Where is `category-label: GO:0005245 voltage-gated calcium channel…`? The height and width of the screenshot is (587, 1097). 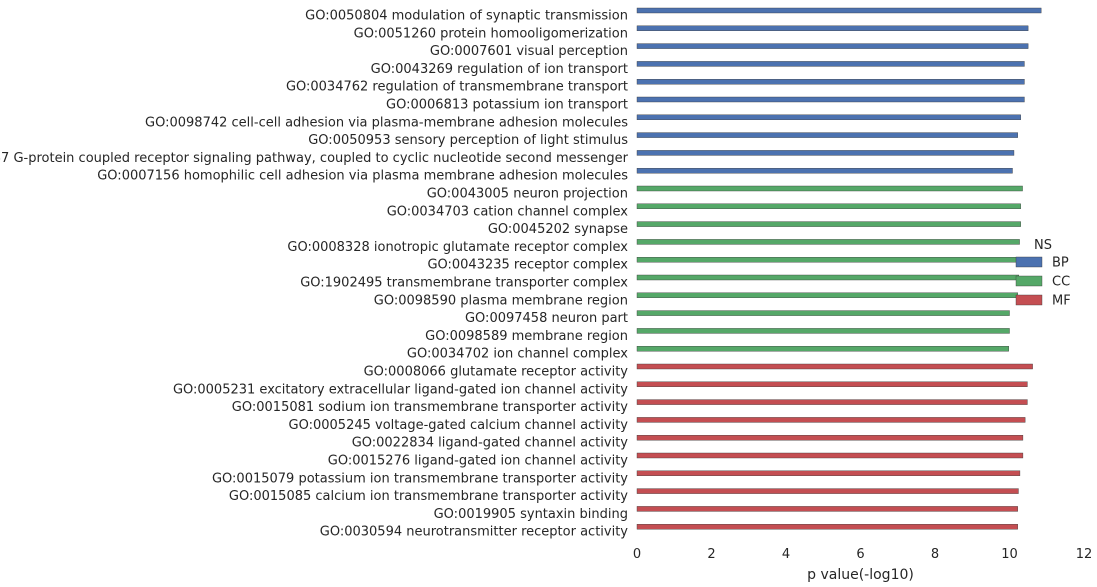
category-label: GO:0005245 voltage-gated calcium channel… is located at coordinates (459, 425).